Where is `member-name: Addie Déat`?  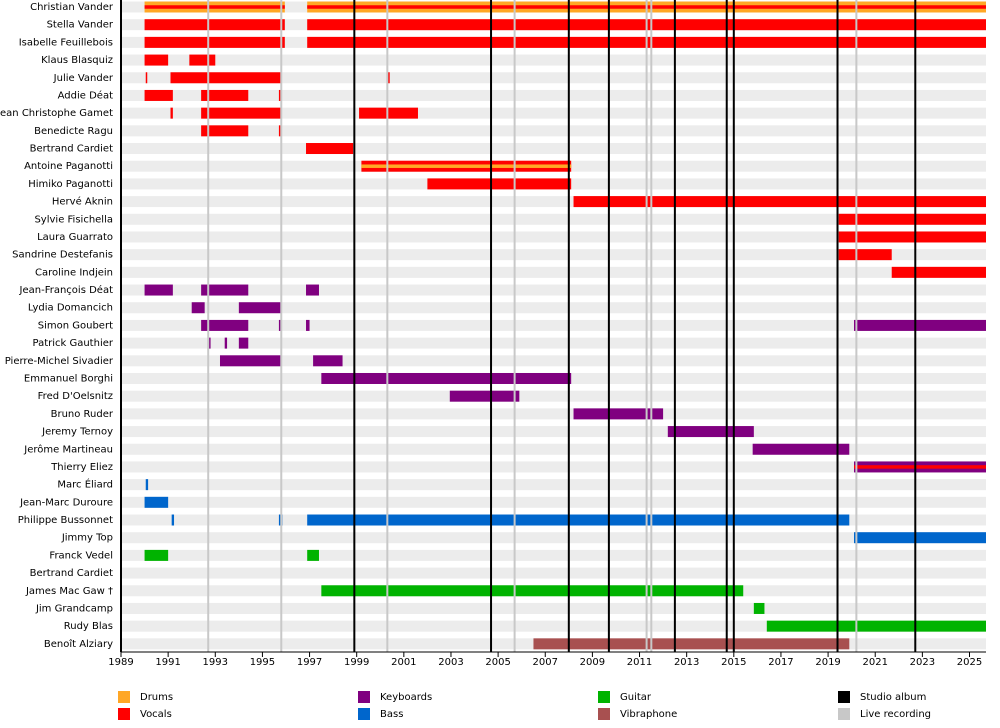 member-name: Addie Déat is located at coordinates (85, 95).